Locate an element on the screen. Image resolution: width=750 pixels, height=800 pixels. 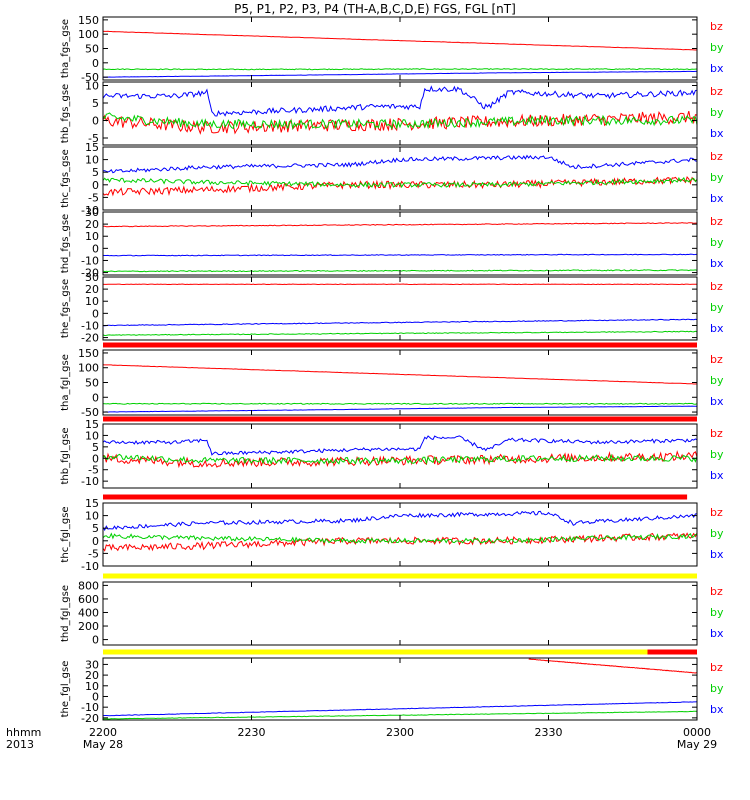
y-tick-label: 600 is located at coordinates (88, 599).